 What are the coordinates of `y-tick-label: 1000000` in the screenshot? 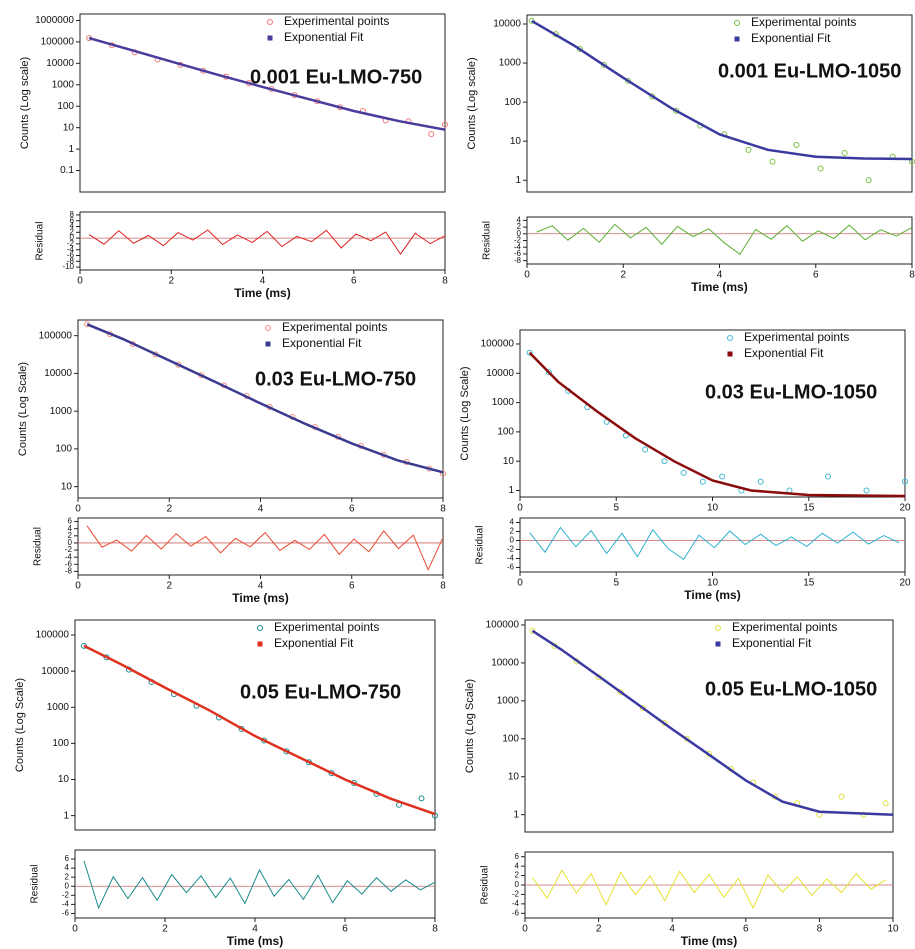 It's located at (54, 20).